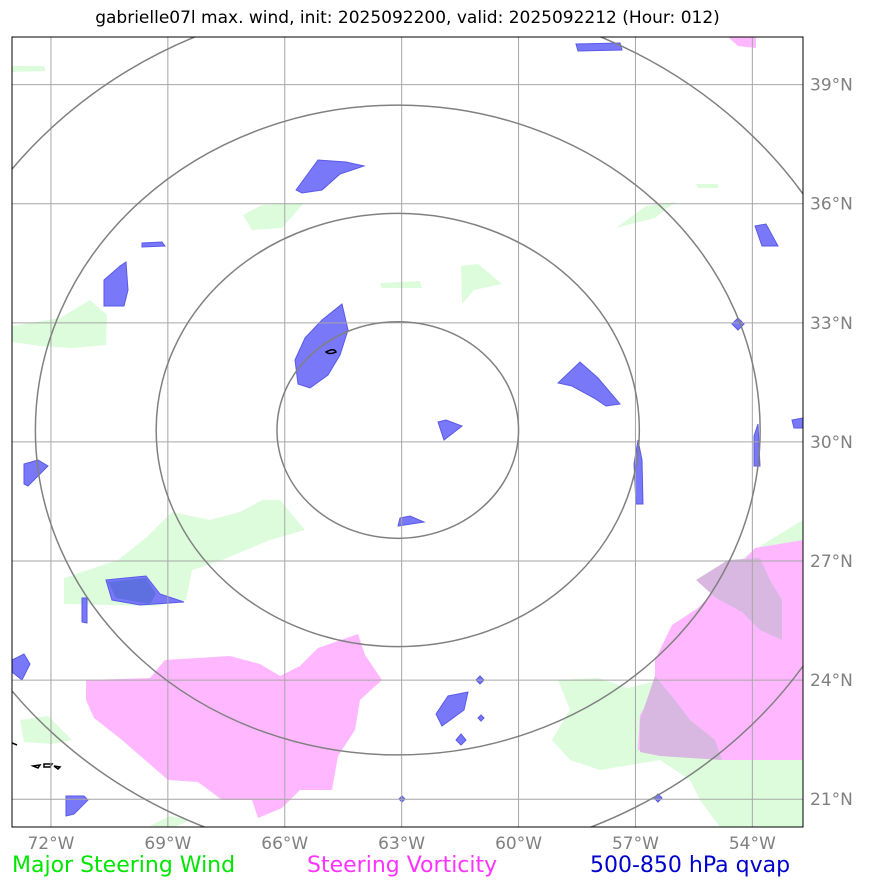 Image resolution: width=873 pixels, height=891 pixels. Describe the element at coordinates (752, 844) in the screenshot. I see `longitude-tick-label: 54°W` at that location.